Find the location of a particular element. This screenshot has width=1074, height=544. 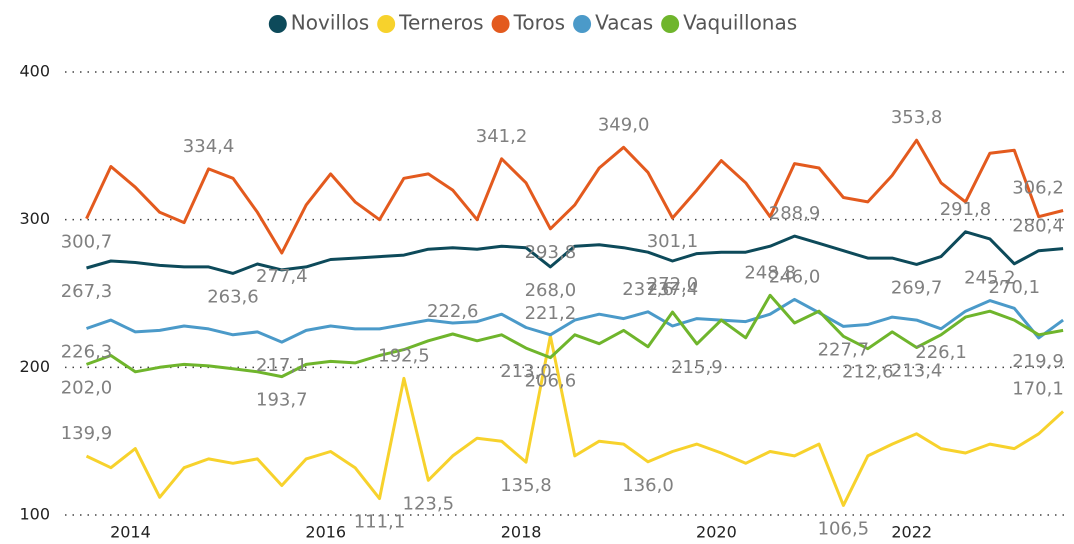

legend: Novillos Terneros Toros Vacas Vaquillonas is located at coordinates (532, 23).